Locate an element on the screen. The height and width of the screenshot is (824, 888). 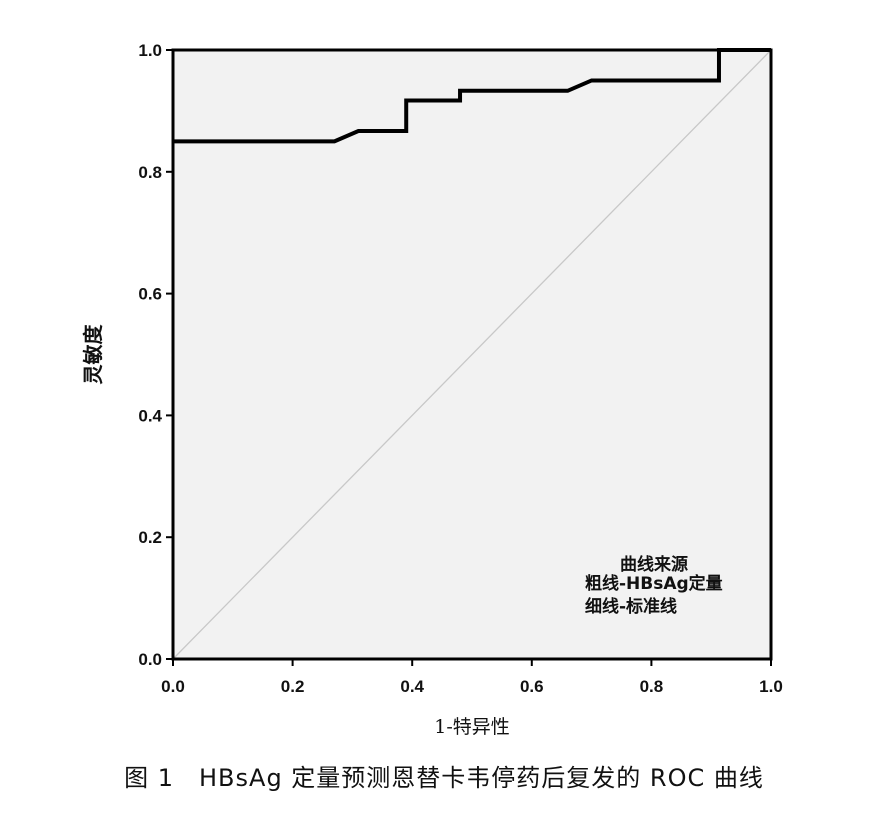
y-tick-label: 0.8 is located at coordinates (150, 172).